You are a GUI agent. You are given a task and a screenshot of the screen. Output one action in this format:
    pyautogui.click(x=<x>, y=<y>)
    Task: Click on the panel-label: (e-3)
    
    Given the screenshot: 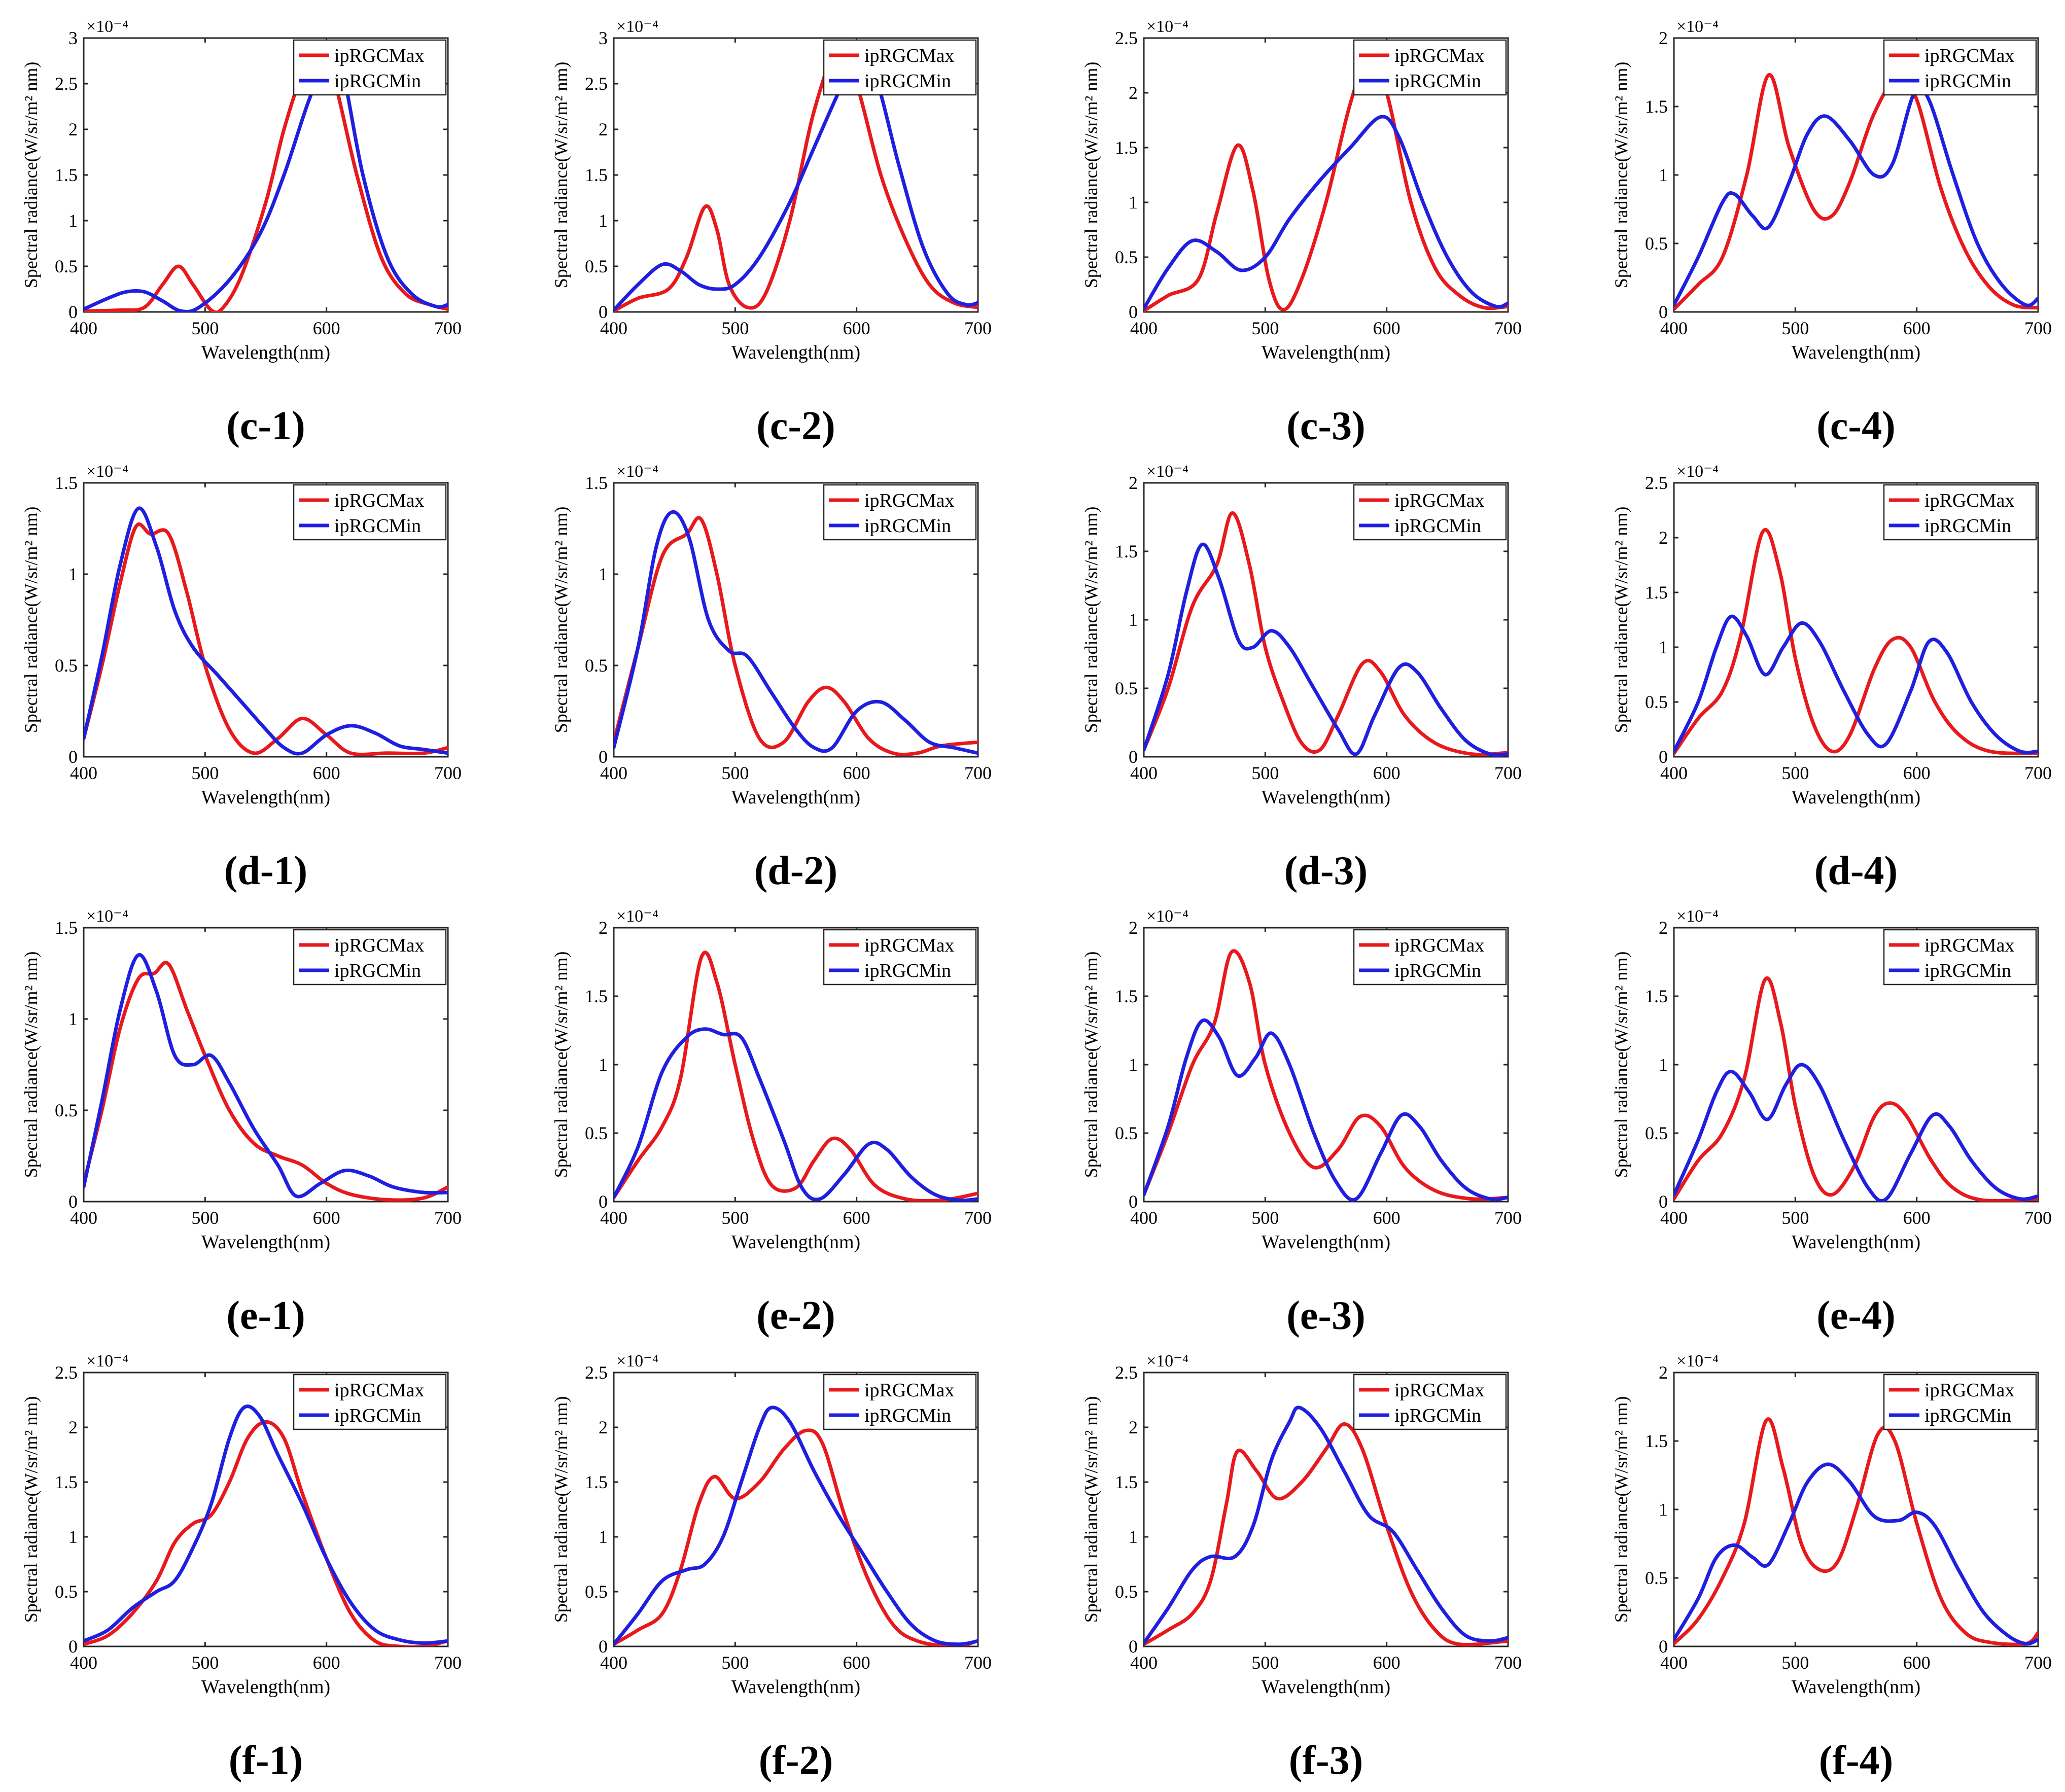 What is the action you would take?
    pyautogui.click(x=1326, y=1315)
    